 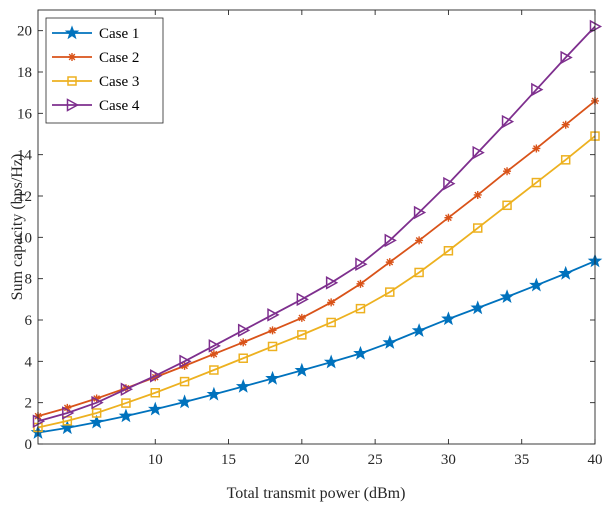 What do you see at coordinates (316, 493) in the screenshot?
I see `x-axis-title: Total transmit power (dBm)` at bounding box center [316, 493].